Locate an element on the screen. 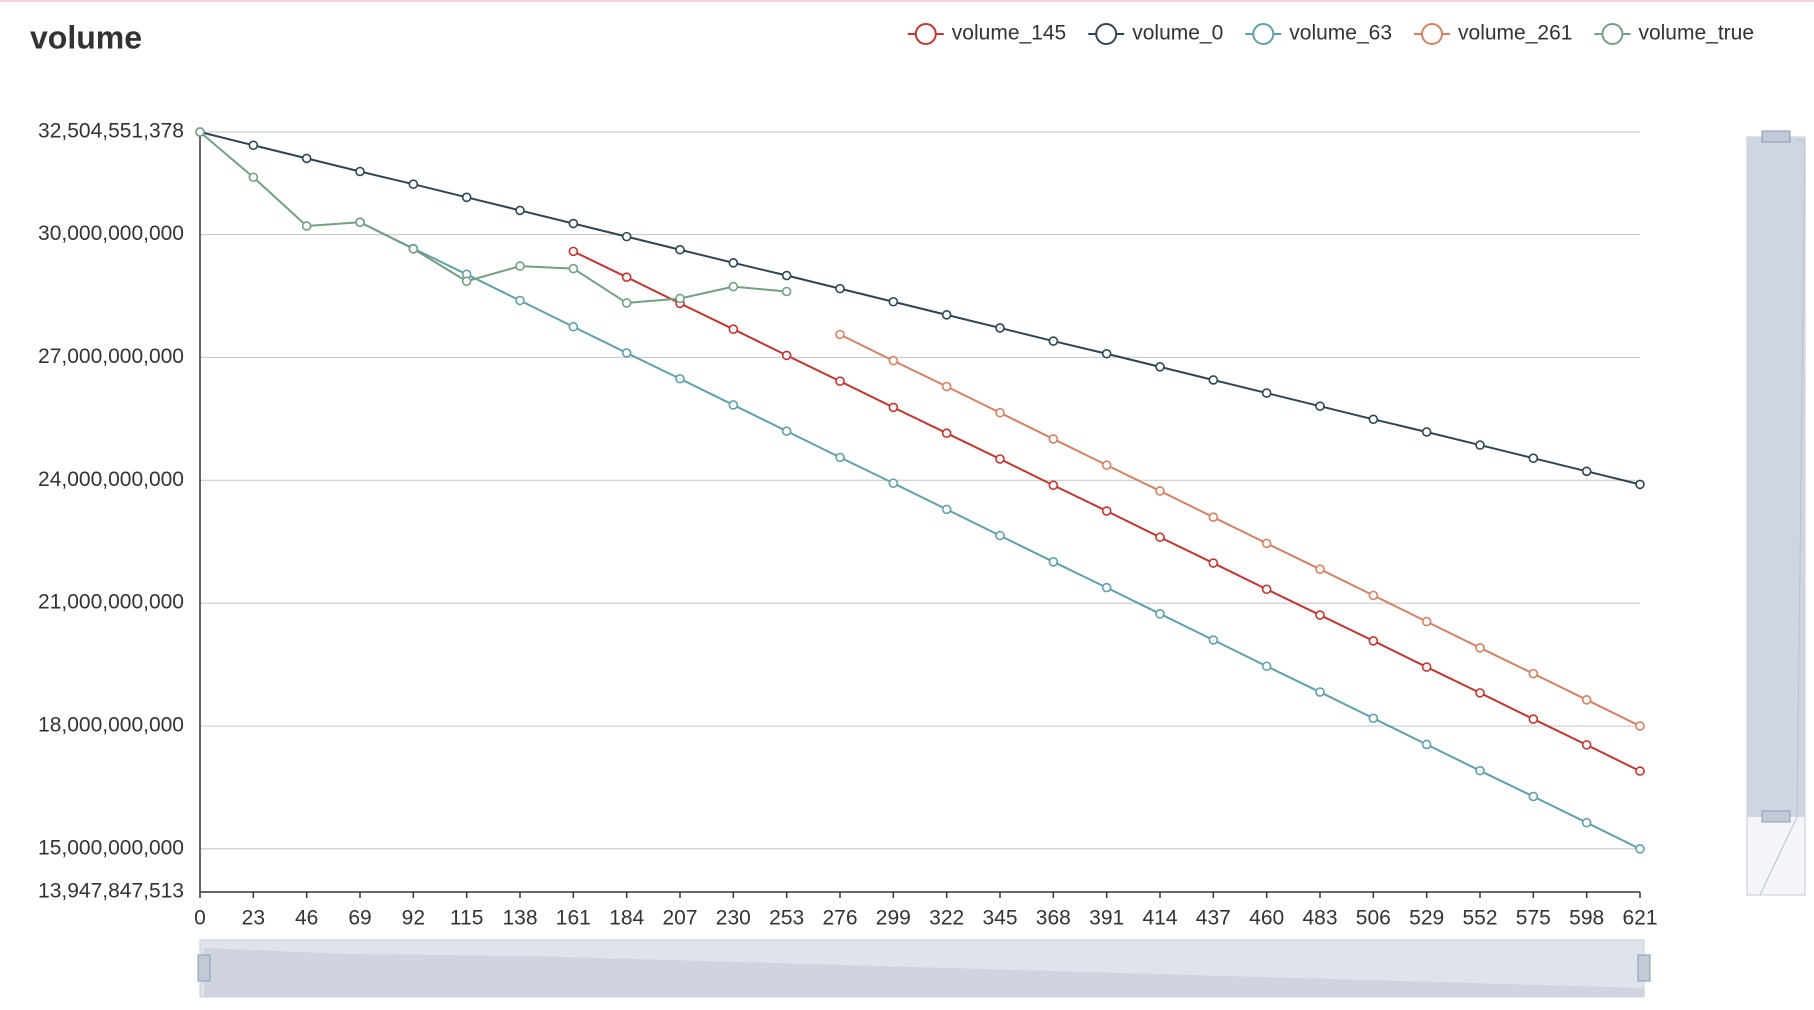 This screenshot has width=1814, height=1010. x-tick-label: 391 is located at coordinates (1106, 918).